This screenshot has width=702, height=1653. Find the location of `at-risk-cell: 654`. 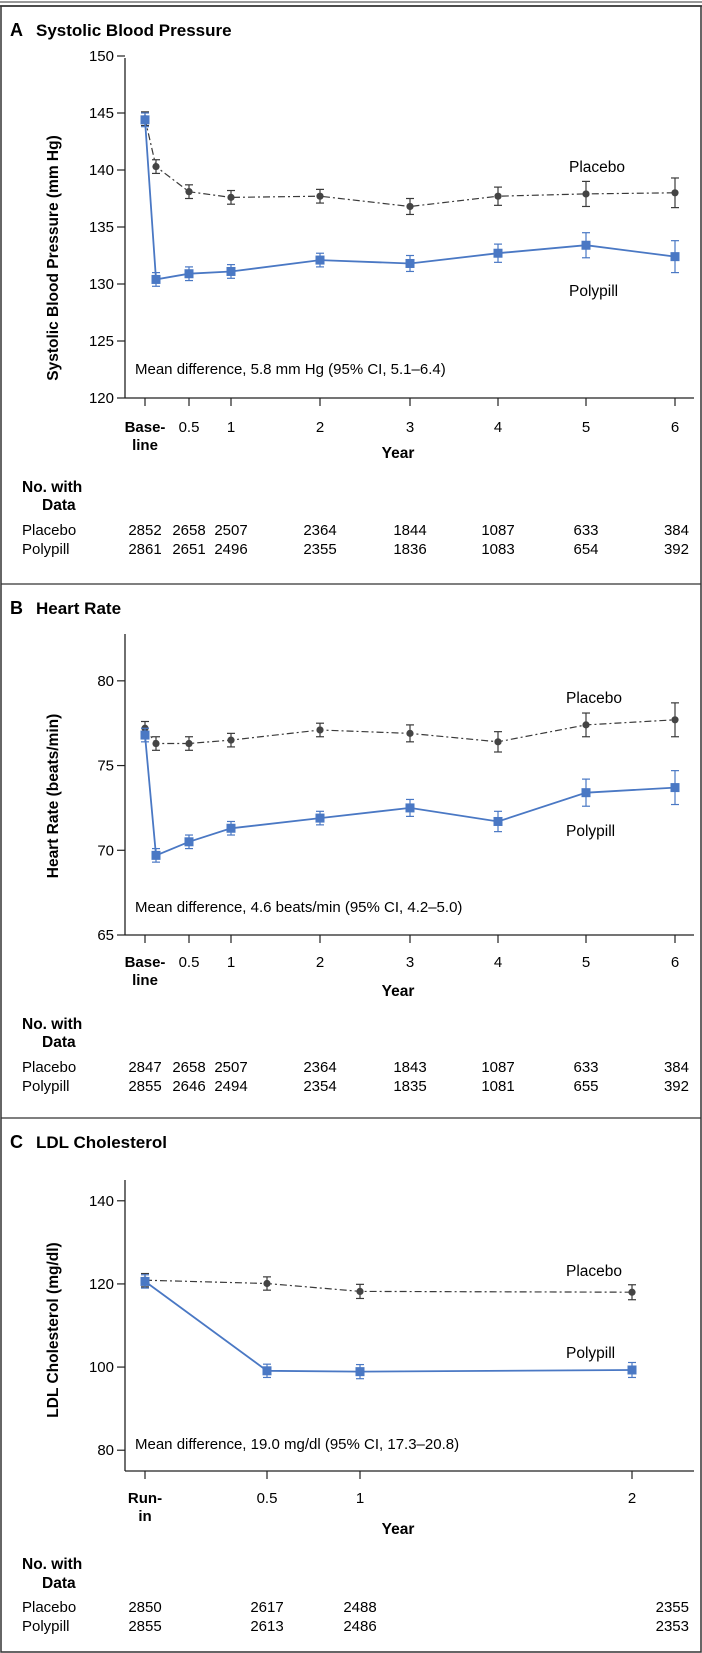

at-risk-cell: 654 is located at coordinates (585, 549).